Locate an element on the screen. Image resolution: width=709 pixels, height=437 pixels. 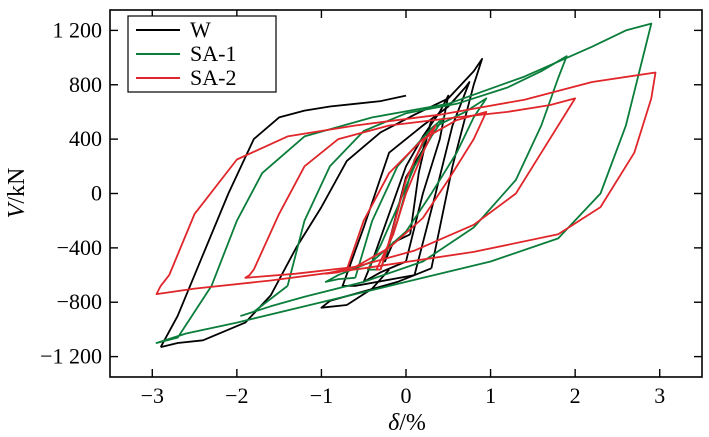
x-tick-label: 3 is located at coordinates (659, 395).